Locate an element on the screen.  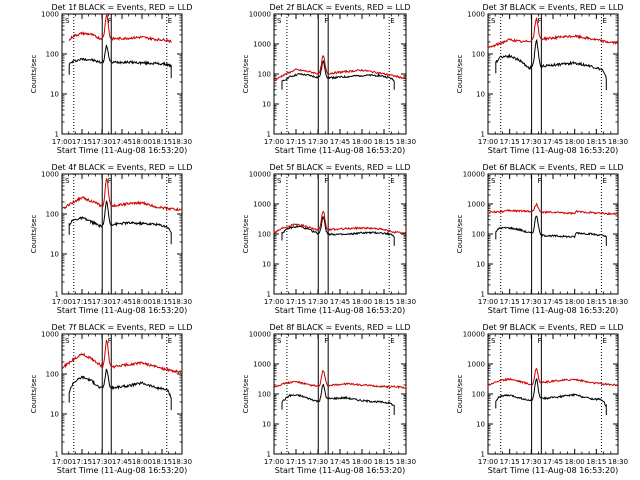
panel-title: Det 1f BLACK = Events, RED = LLD is located at coordinates (121, 7).